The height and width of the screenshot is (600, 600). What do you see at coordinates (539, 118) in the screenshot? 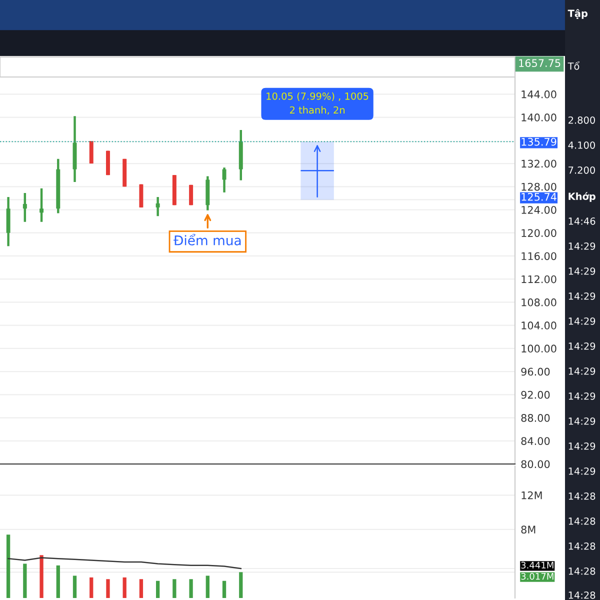
I see `y-tick-label: 140.00` at bounding box center [539, 118].